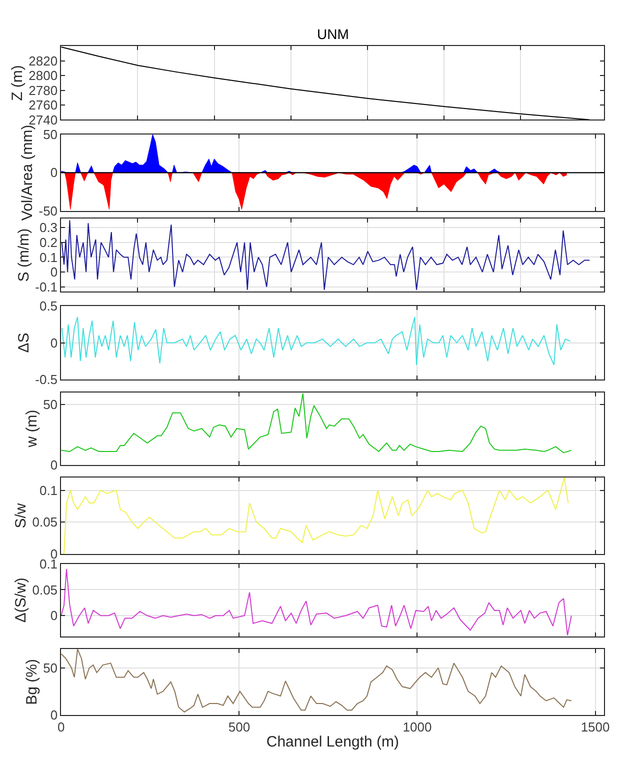 This screenshot has height=762, width=621. I want to click on y-axis-title: S (m/m), so click(23, 255).